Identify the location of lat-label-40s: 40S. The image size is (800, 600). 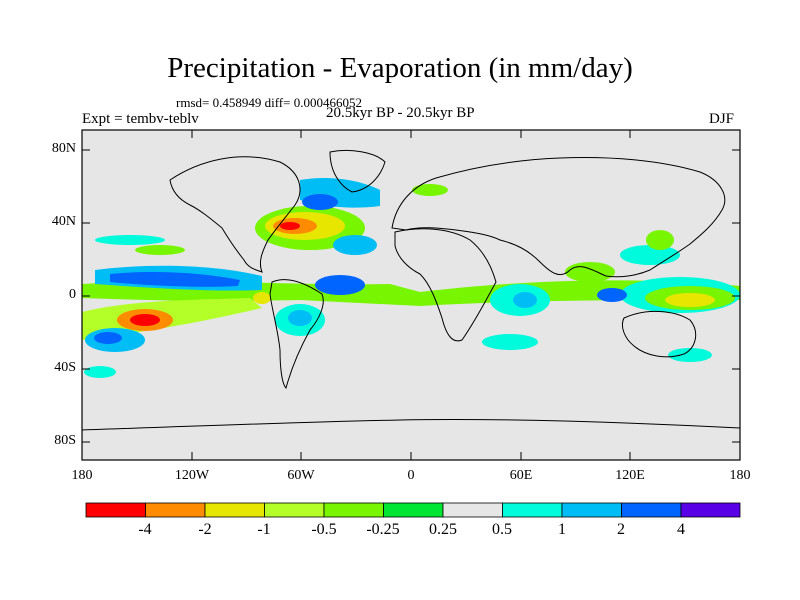
(65, 367).